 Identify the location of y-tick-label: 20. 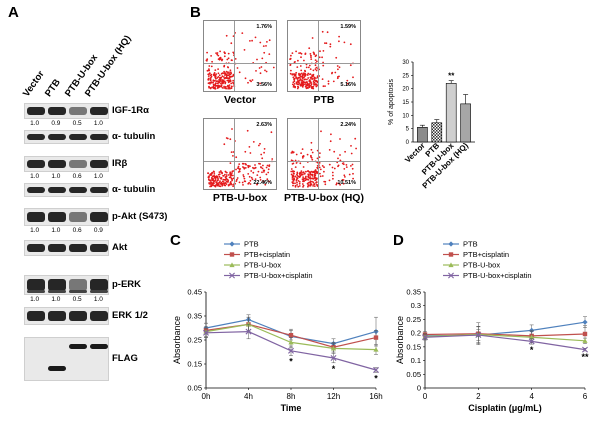
(405, 90).